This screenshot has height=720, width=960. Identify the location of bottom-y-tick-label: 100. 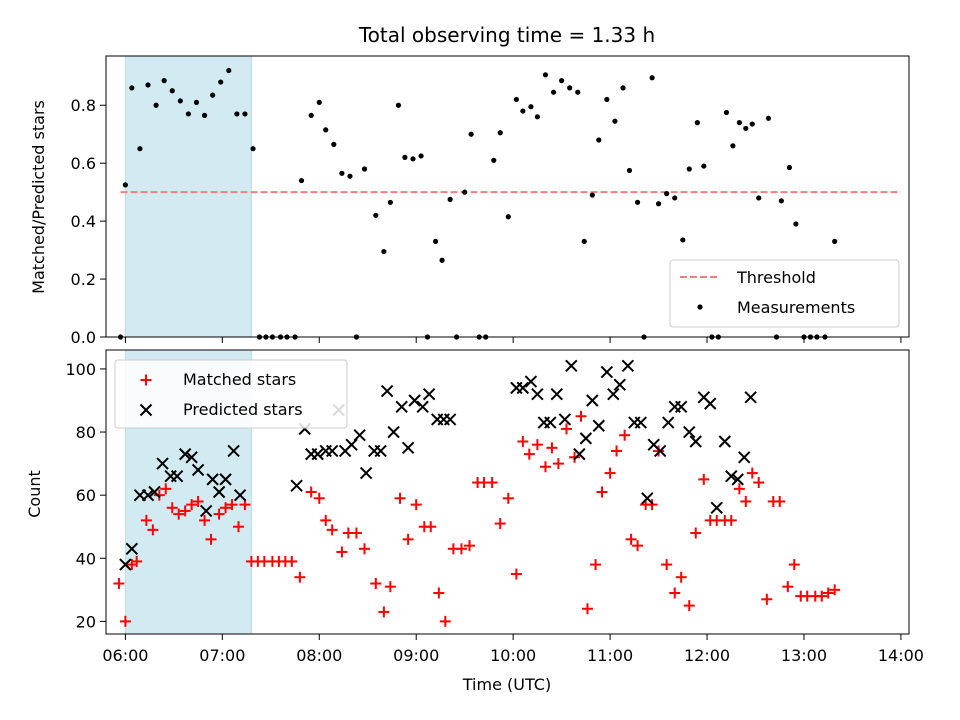
(80, 369).